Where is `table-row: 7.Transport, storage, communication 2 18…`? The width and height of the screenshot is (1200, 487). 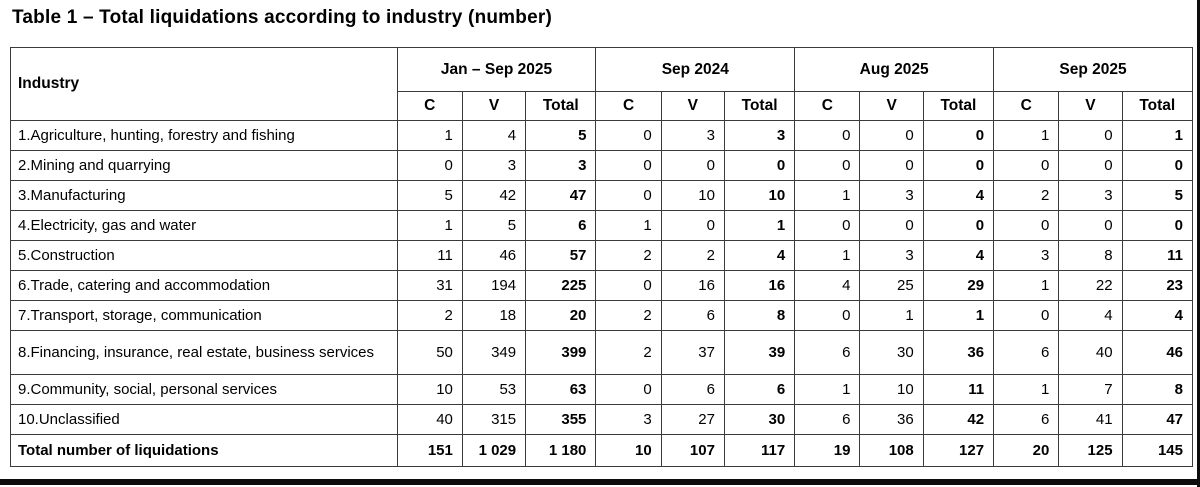 table-row: 7.Transport, storage, communication 2 18… is located at coordinates (602, 315).